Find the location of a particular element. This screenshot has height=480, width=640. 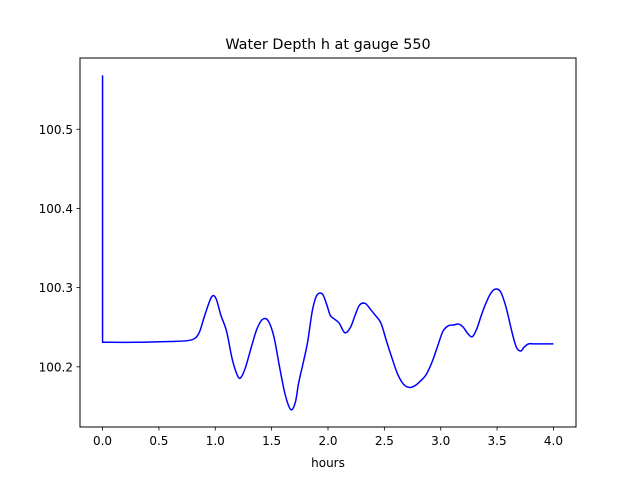

x-tick-label: 3.0 is located at coordinates (440, 441).